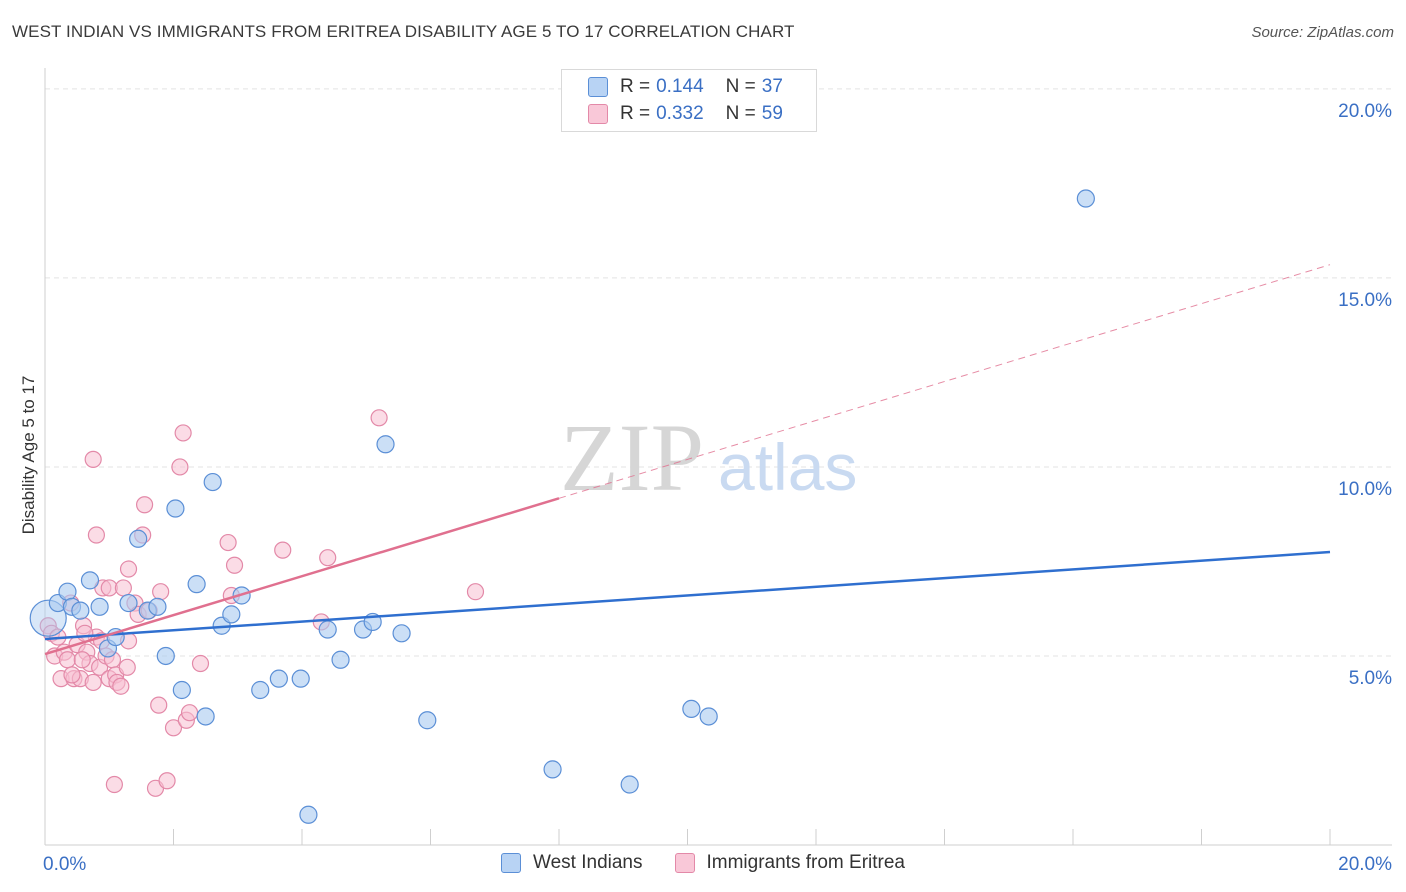 Image resolution: width=1406 pixels, height=892 pixels. I want to click on stats-row-west-indians: R = 0.144 N = 37, so click(685, 87).